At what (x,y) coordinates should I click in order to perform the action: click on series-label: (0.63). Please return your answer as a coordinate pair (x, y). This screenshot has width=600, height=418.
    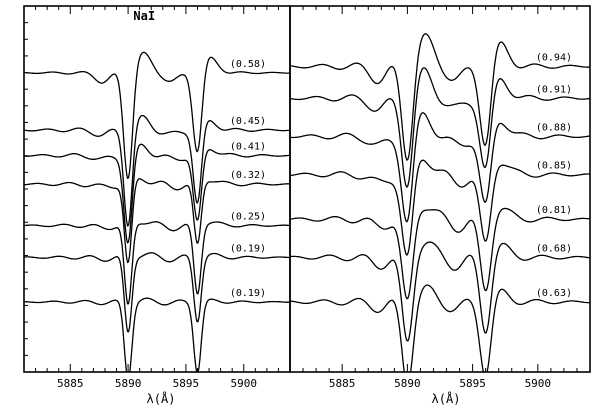
    Looking at the image, I should click on (554, 293).